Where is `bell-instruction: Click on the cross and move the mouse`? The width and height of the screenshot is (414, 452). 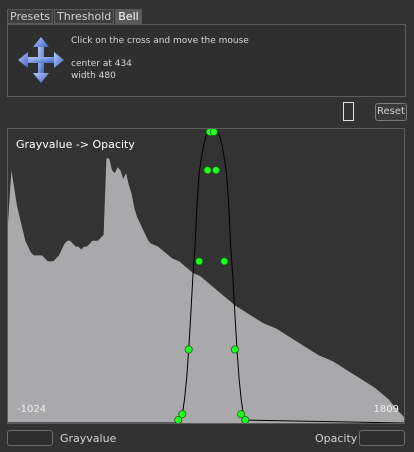
bell-instruction: Click on the cross and move the mouse is located at coordinates (160, 41).